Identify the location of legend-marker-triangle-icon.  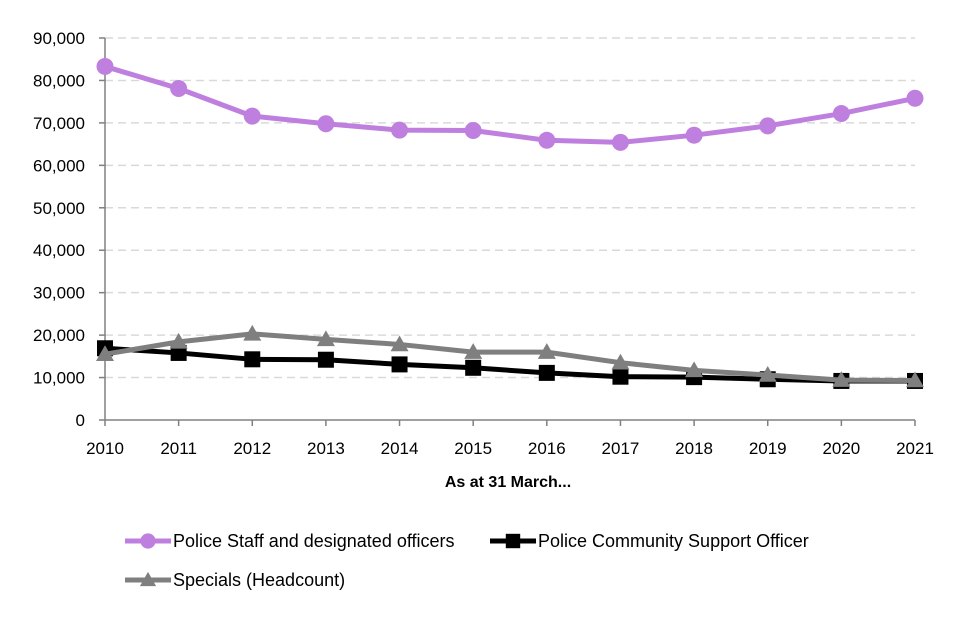
(148, 579).